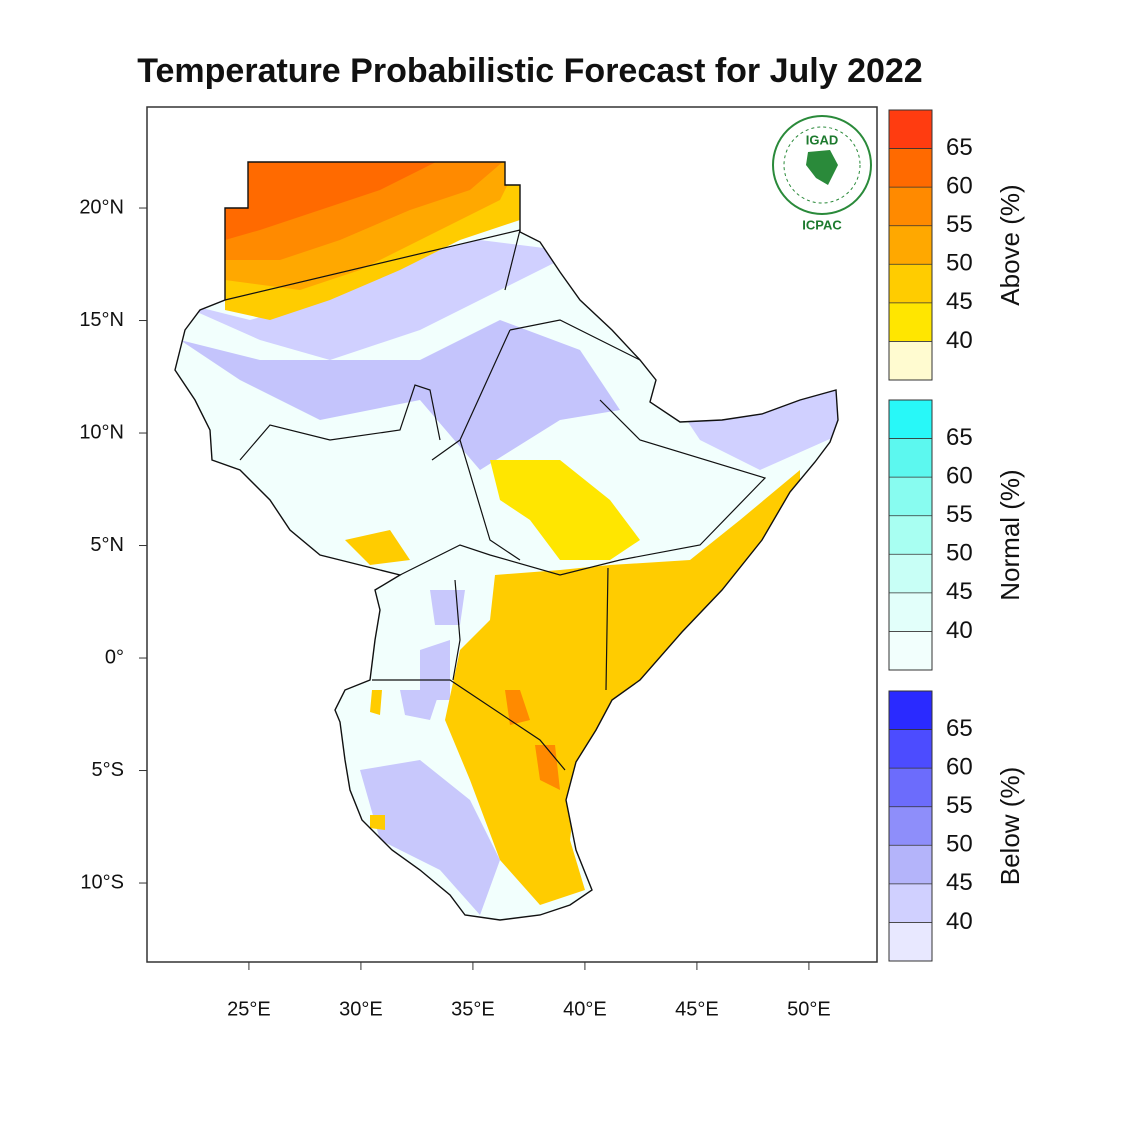  Describe the element at coordinates (101, 207) in the screenshot. I see `y-tick-label: 20°N` at that location.